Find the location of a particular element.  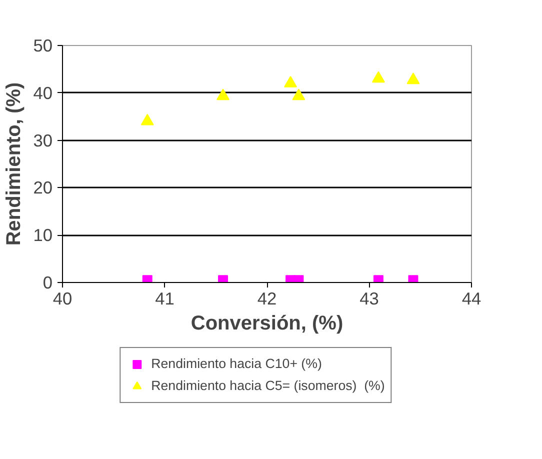

y-axis-title: Rendimiento, (%) is located at coordinates (14, 164).